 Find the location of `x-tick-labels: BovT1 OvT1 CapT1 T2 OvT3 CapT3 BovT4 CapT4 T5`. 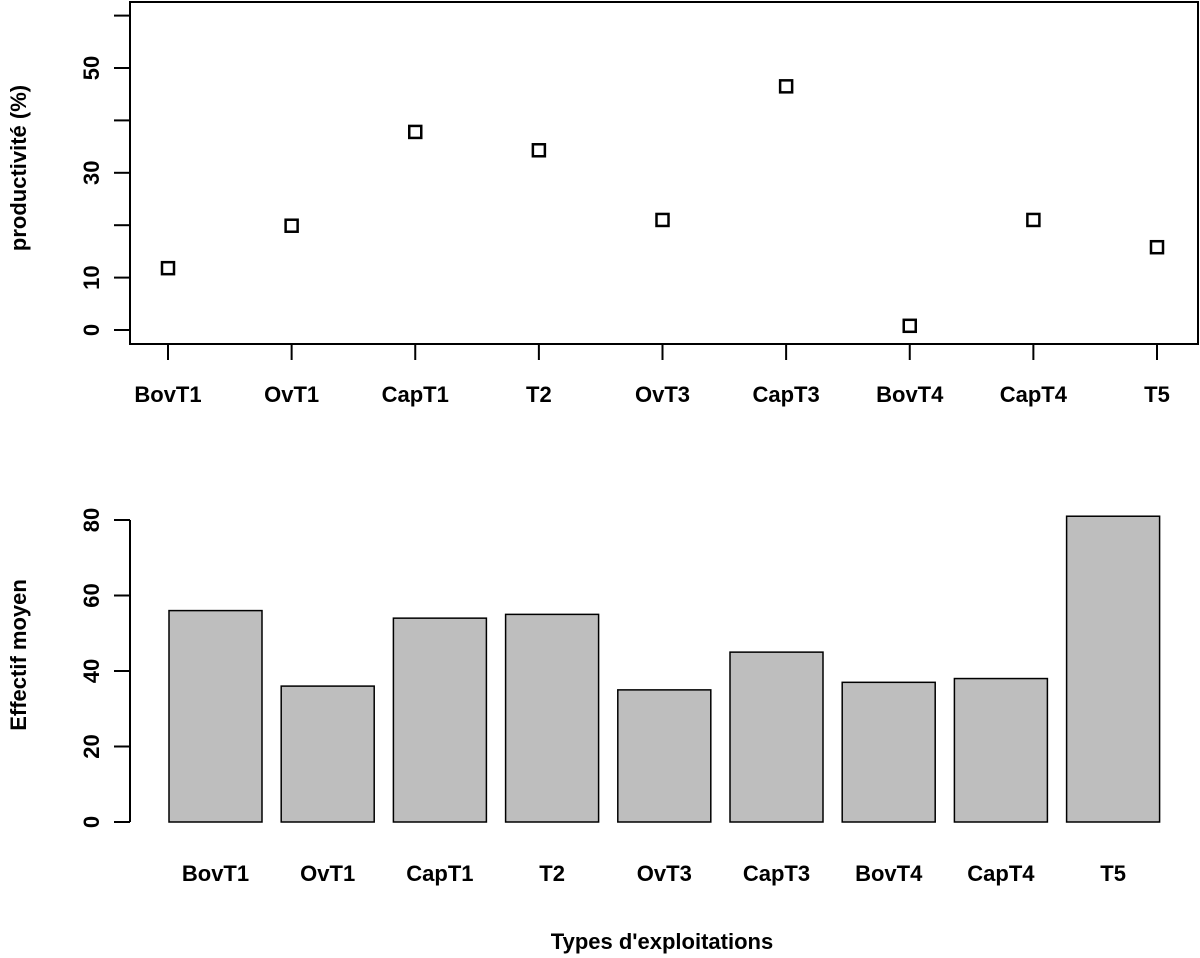

x-tick-labels: BovT1 OvT1 CapT1 T2 OvT3 CapT3 BovT4 CapT4 T5 is located at coordinates (654, 873).